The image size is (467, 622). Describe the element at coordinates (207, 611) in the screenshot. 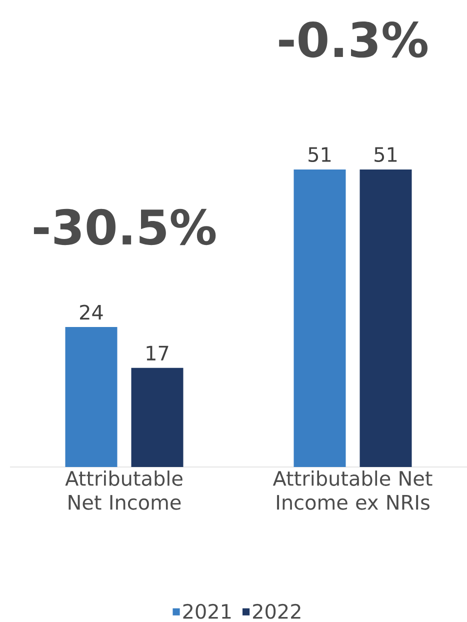

I see `legend-label: 2021` at that location.